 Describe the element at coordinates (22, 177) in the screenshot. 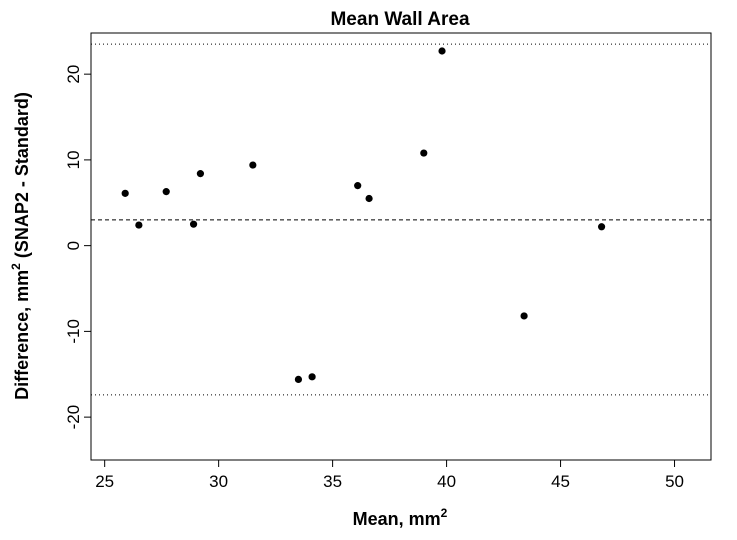

I see `y-axis-label-rest: (SNAP2 - Standard)` at that location.